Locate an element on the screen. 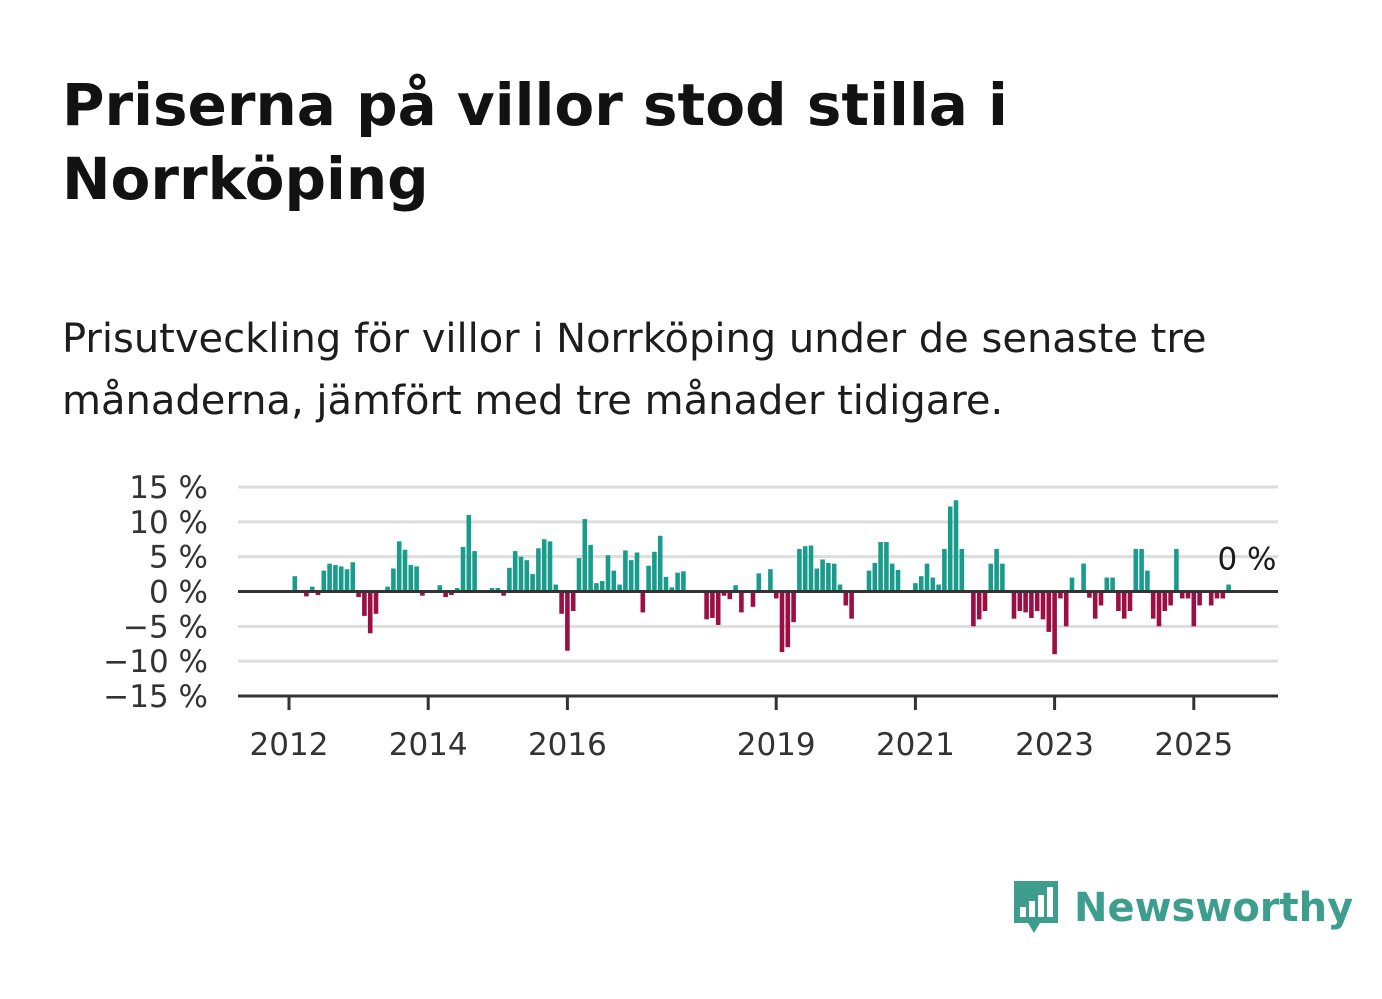  brand-name: Newsworthy is located at coordinates (1214, 908).